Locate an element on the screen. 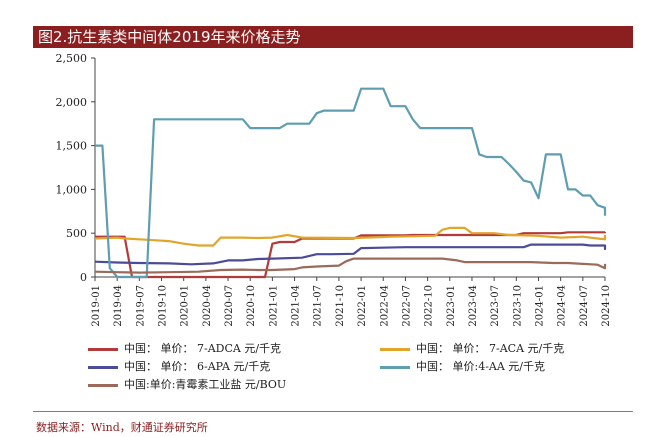 The image size is (647, 437). legend-item-6apa: 中国： 单价： 6-APA 元/千克 is located at coordinates (179, 366).